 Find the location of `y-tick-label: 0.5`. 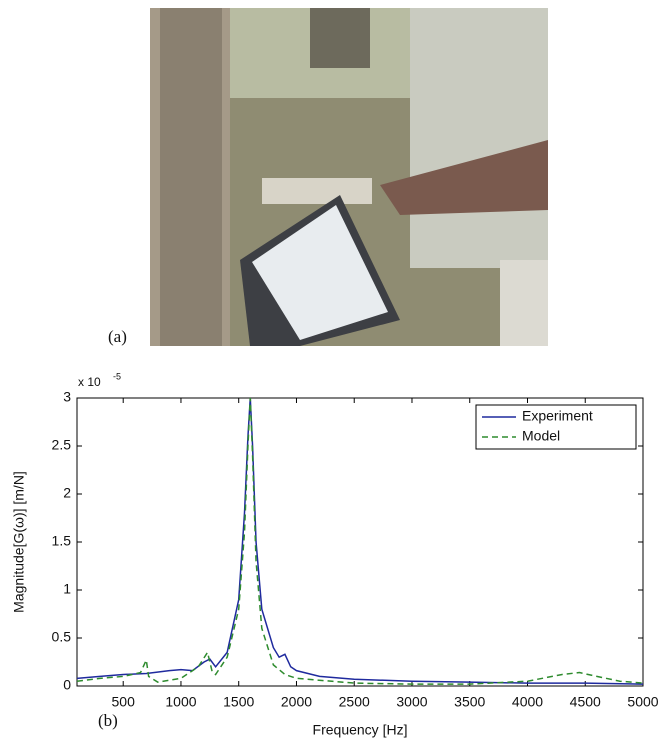

y-tick-label: 0.5 is located at coordinates (62, 637).